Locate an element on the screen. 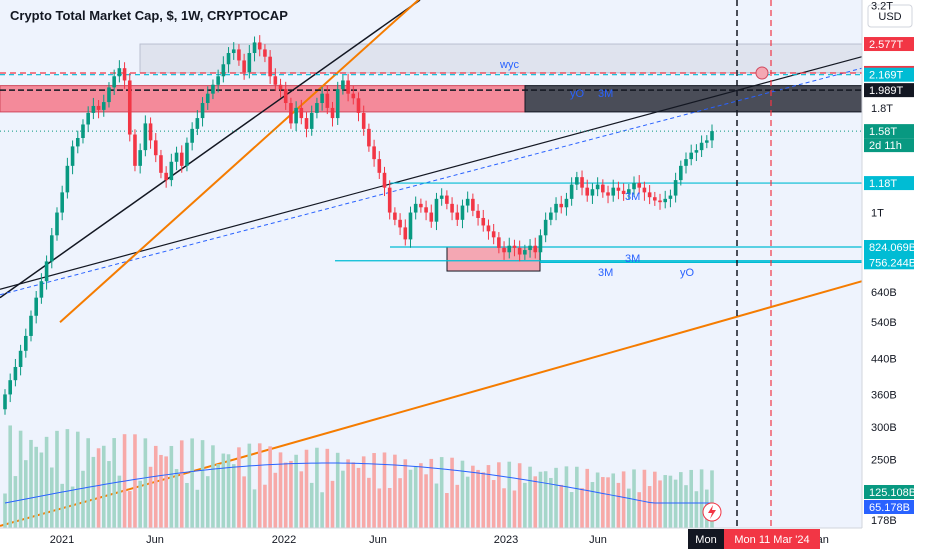 This screenshot has height=550, width=932. y-tick-label: 440B is located at coordinates (884, 360).